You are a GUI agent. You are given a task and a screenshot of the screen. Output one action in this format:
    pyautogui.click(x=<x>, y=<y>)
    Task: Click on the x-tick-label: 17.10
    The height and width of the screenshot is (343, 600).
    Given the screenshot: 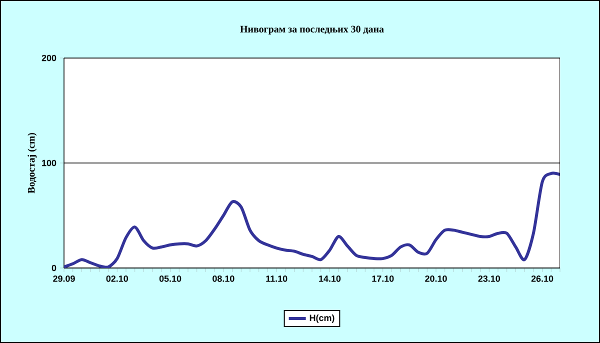 What is the action you would take?
    pyautogui.click(x=383, y=279)
    